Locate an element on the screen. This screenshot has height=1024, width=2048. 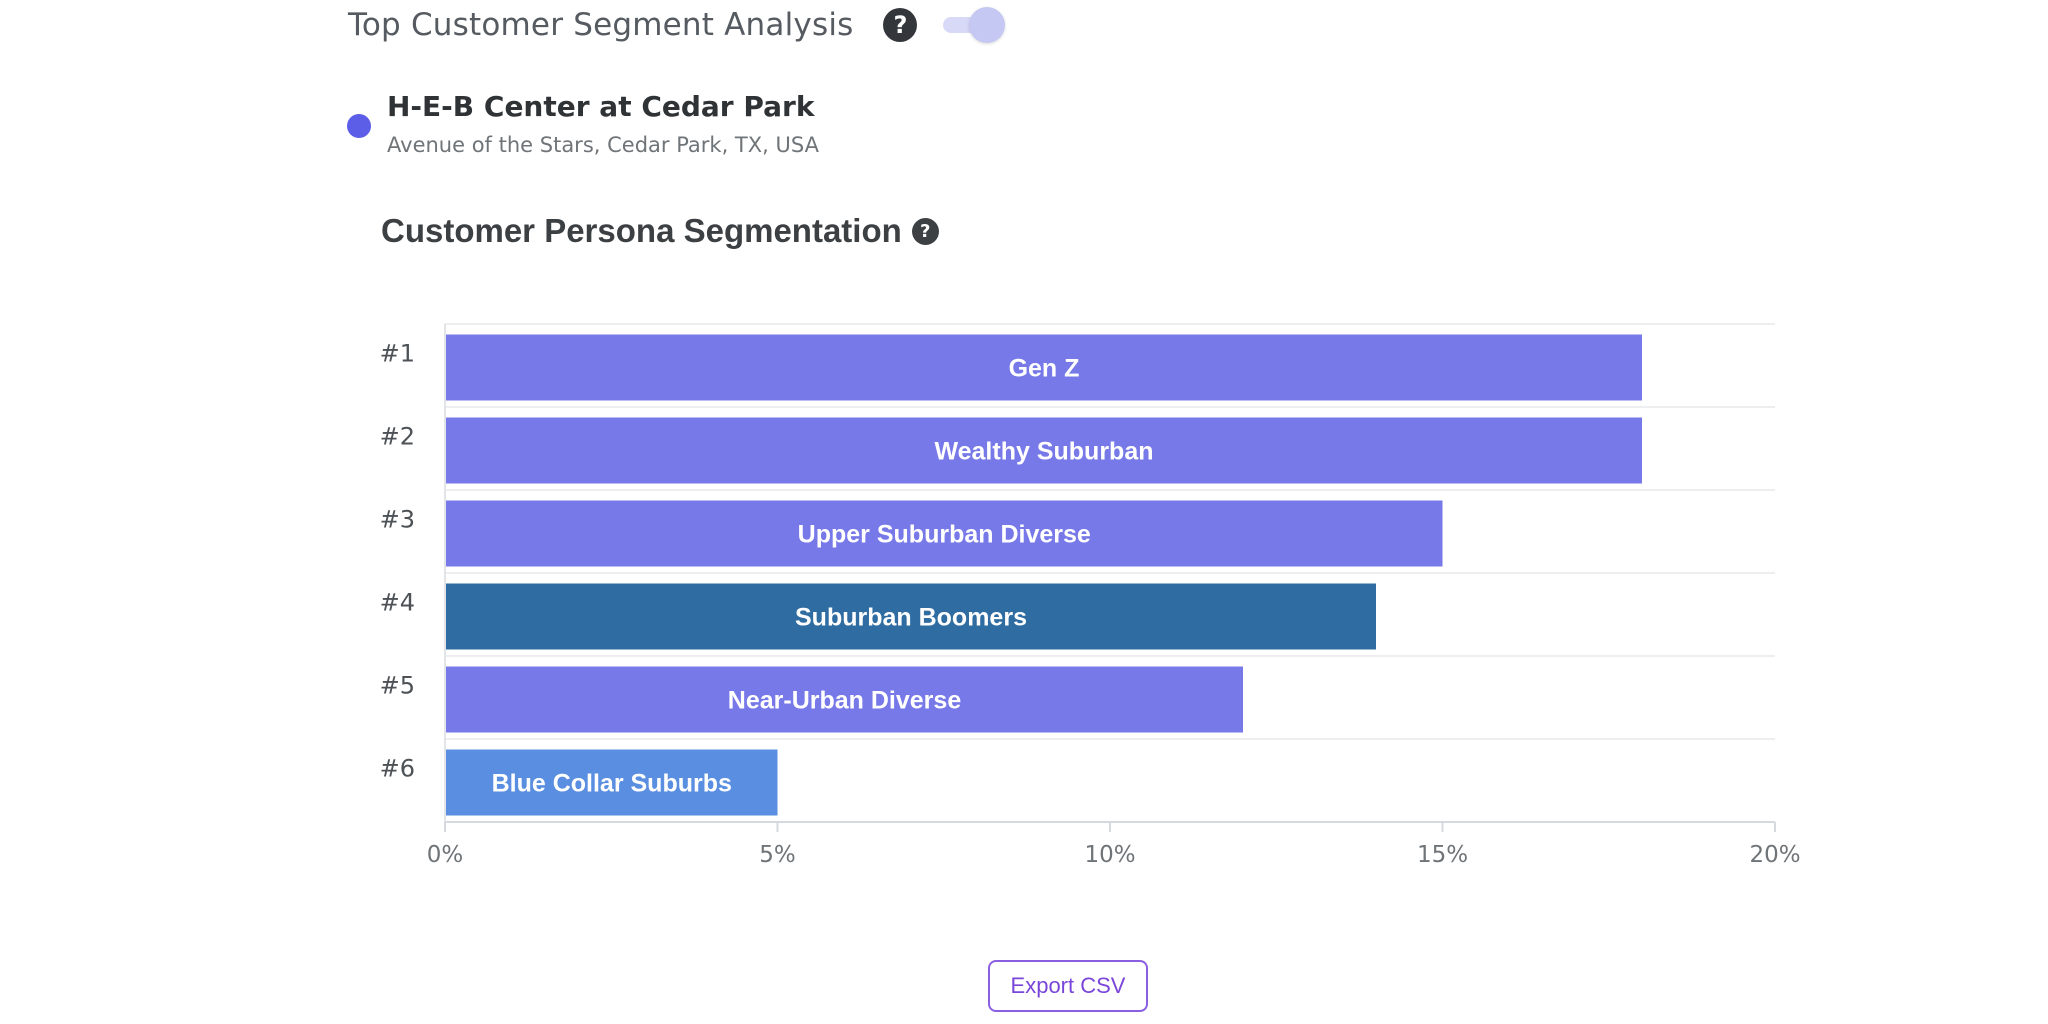
location-name: H-E-B Center at Cedar Park is located at coordinates (601, 106).